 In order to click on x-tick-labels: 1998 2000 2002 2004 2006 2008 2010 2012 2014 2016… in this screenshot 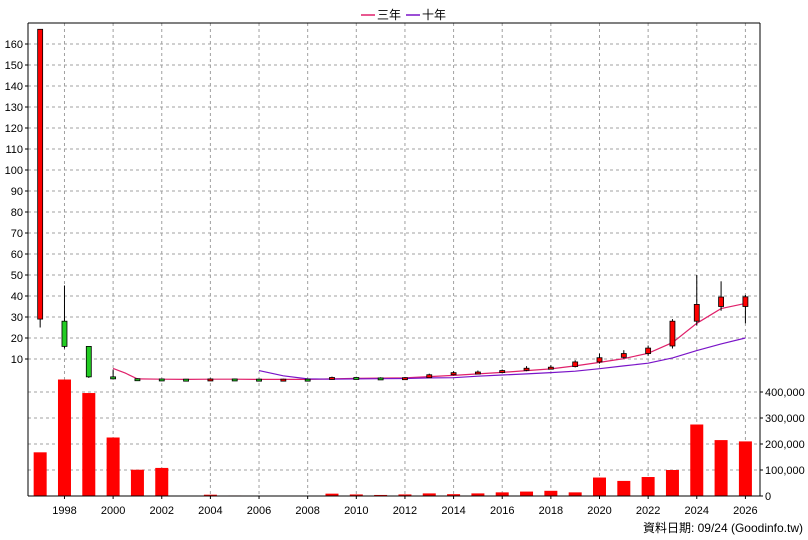, I will do `click(405, 506)`.